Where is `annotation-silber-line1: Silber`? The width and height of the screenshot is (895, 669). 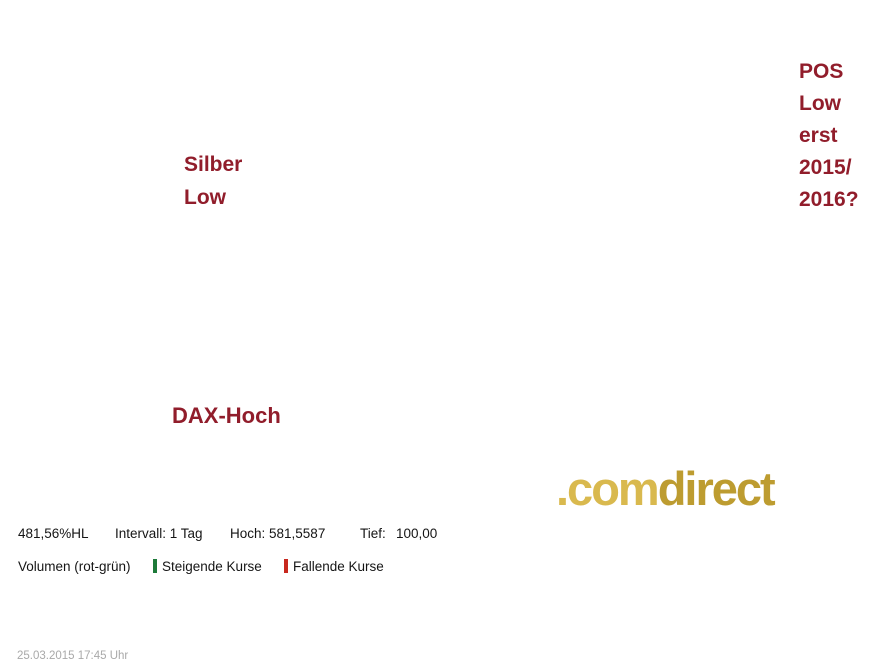
annotation-silber-line1: Silber is located at coordinates (213, 164).